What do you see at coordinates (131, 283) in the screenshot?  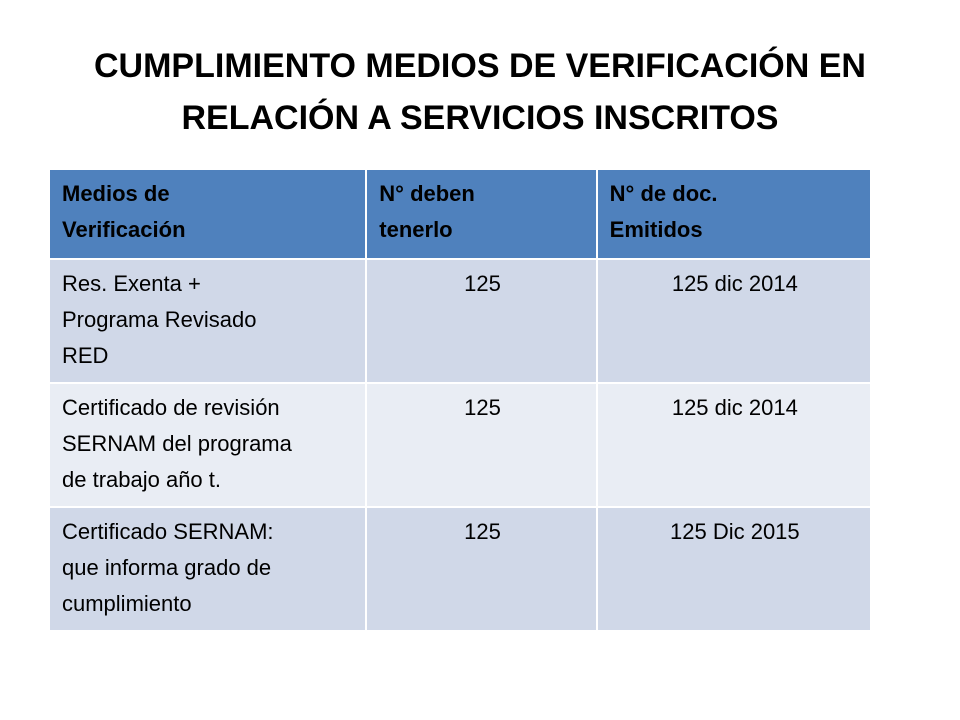 I see `row-label-line: Res. Exenta +` at bounding box center [131, 283].